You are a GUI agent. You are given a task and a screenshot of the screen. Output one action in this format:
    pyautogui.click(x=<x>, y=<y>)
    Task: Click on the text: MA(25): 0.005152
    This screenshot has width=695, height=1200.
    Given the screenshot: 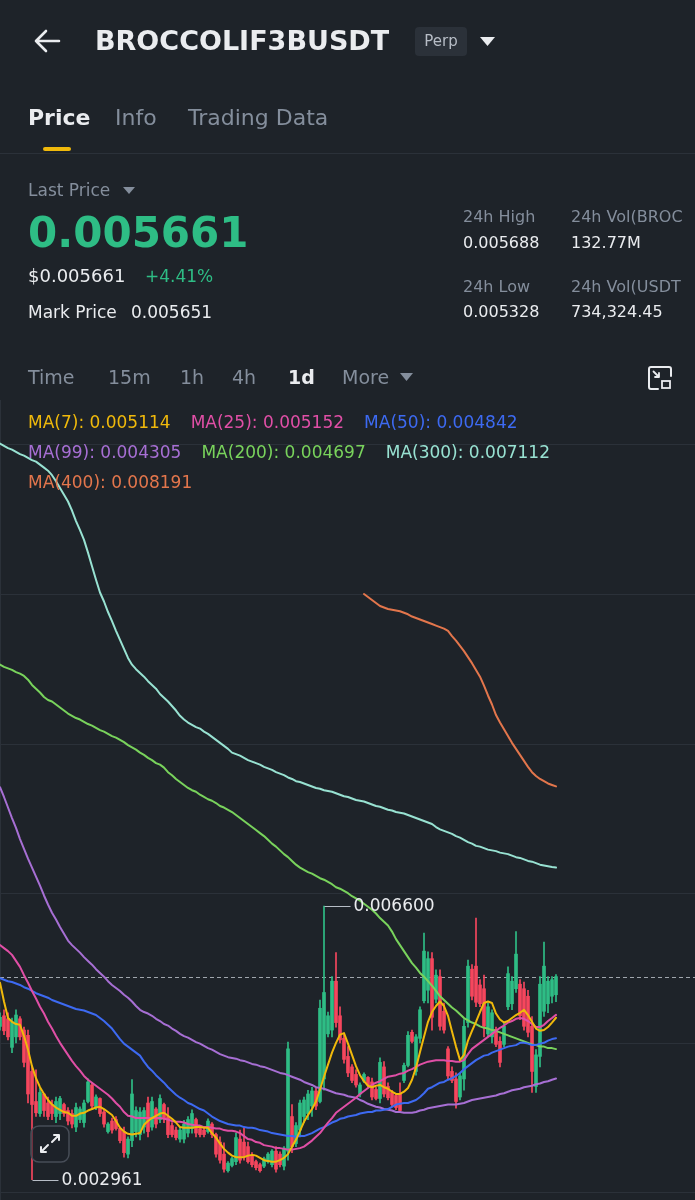 What is the action you would take?
    pyautogui.click(x=267, y=422)
    